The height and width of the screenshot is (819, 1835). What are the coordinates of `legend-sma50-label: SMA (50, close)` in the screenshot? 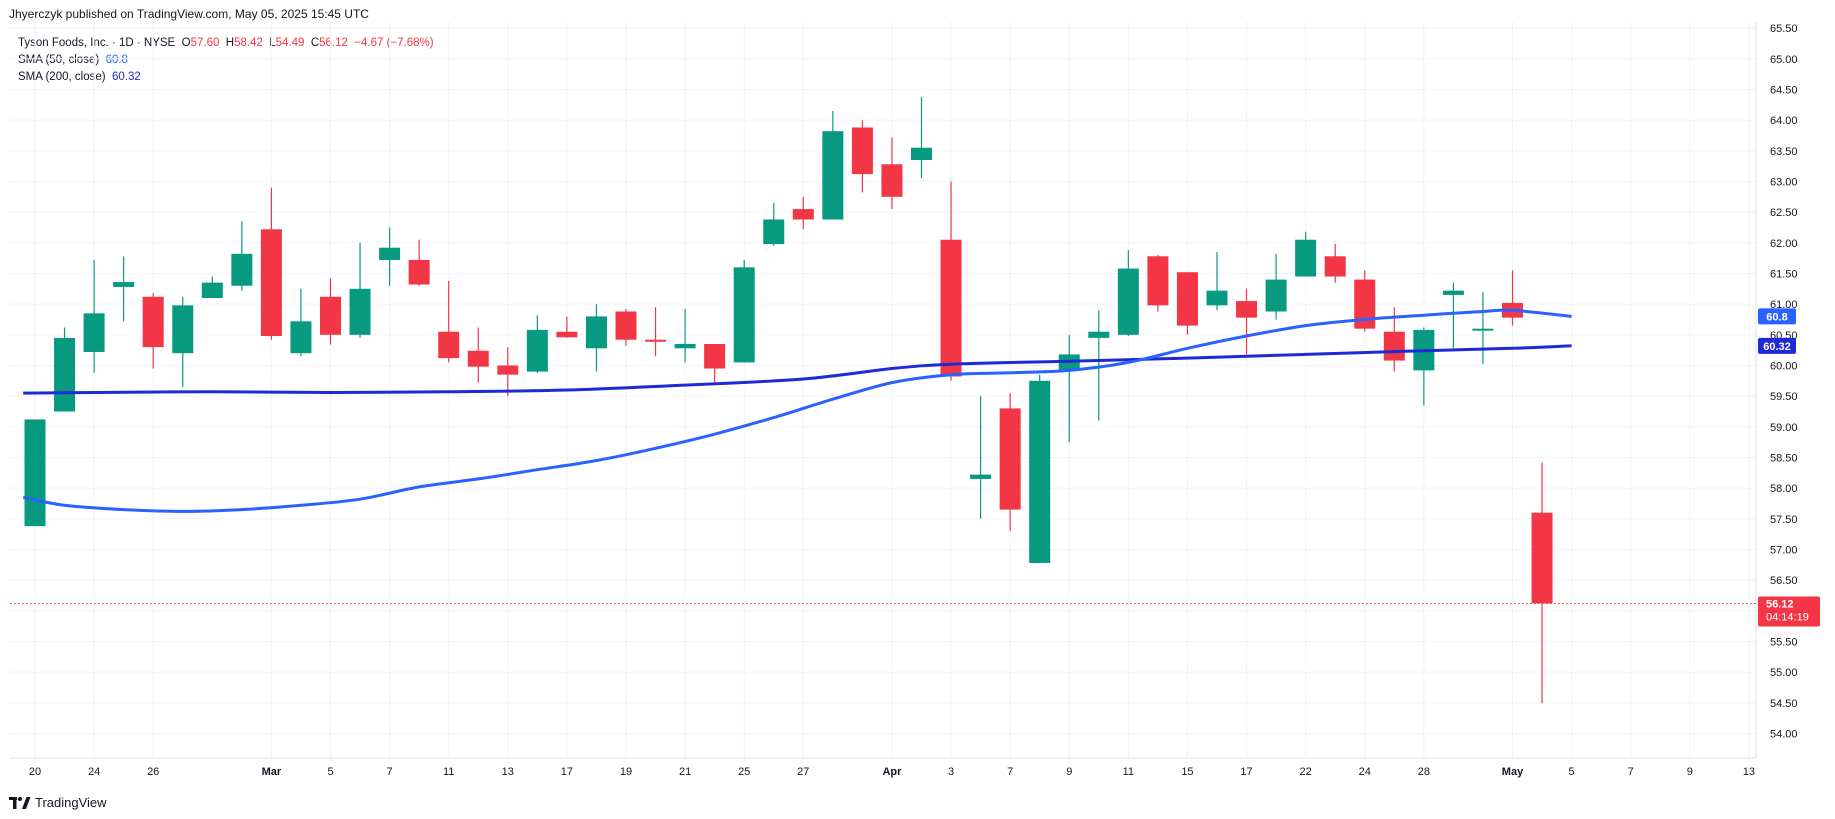 It's located at (59, 60).